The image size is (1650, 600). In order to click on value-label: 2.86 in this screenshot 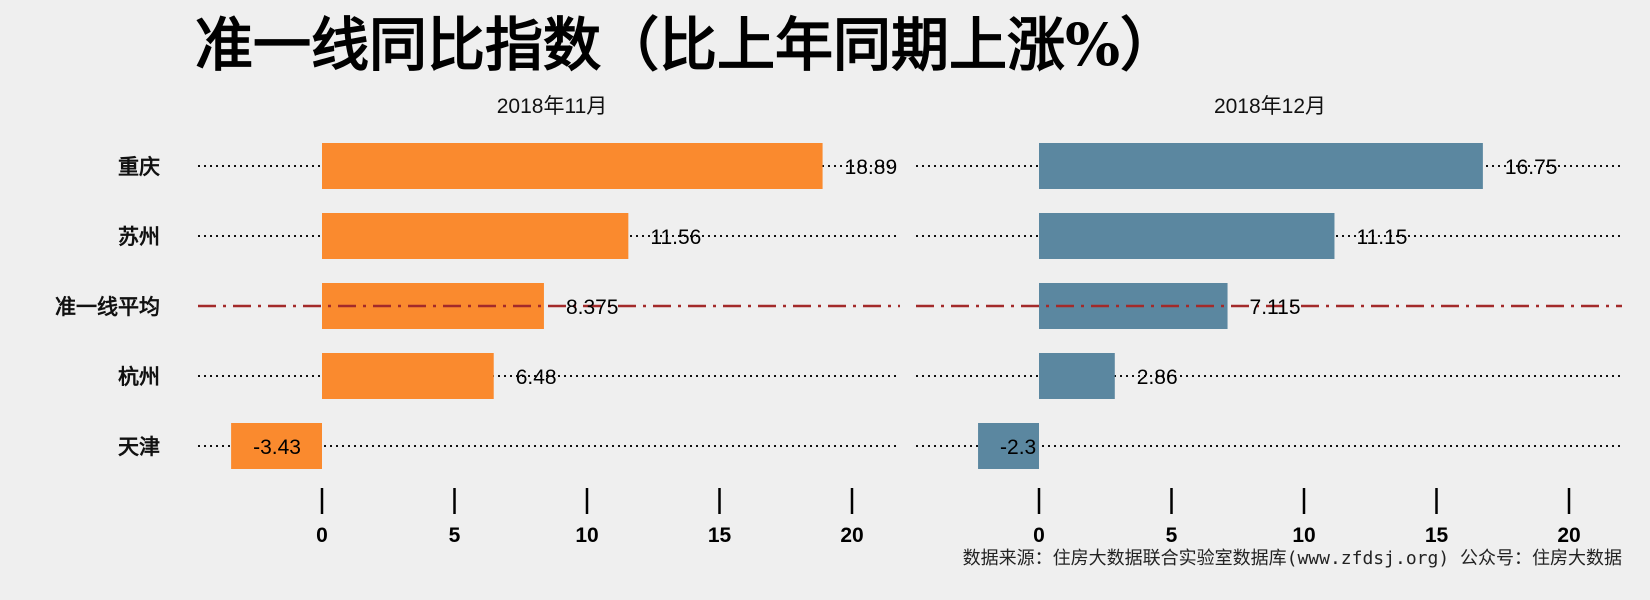, I will do `click(1157, 377)`.